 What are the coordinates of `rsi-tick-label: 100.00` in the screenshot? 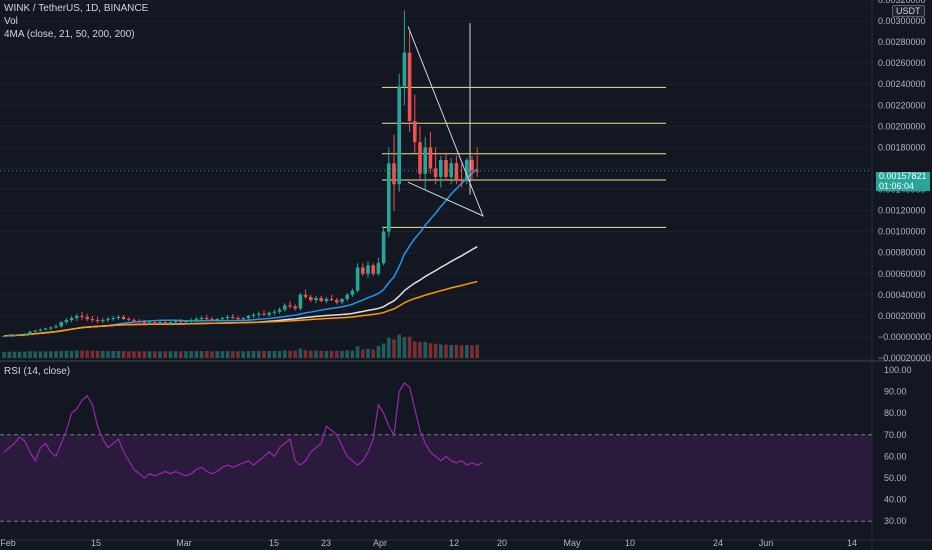 It's located at (898, 370).